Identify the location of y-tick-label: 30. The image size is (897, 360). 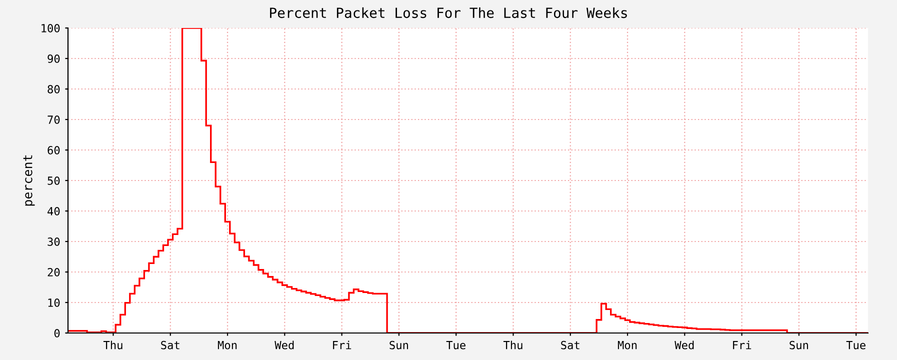
(54, 242).